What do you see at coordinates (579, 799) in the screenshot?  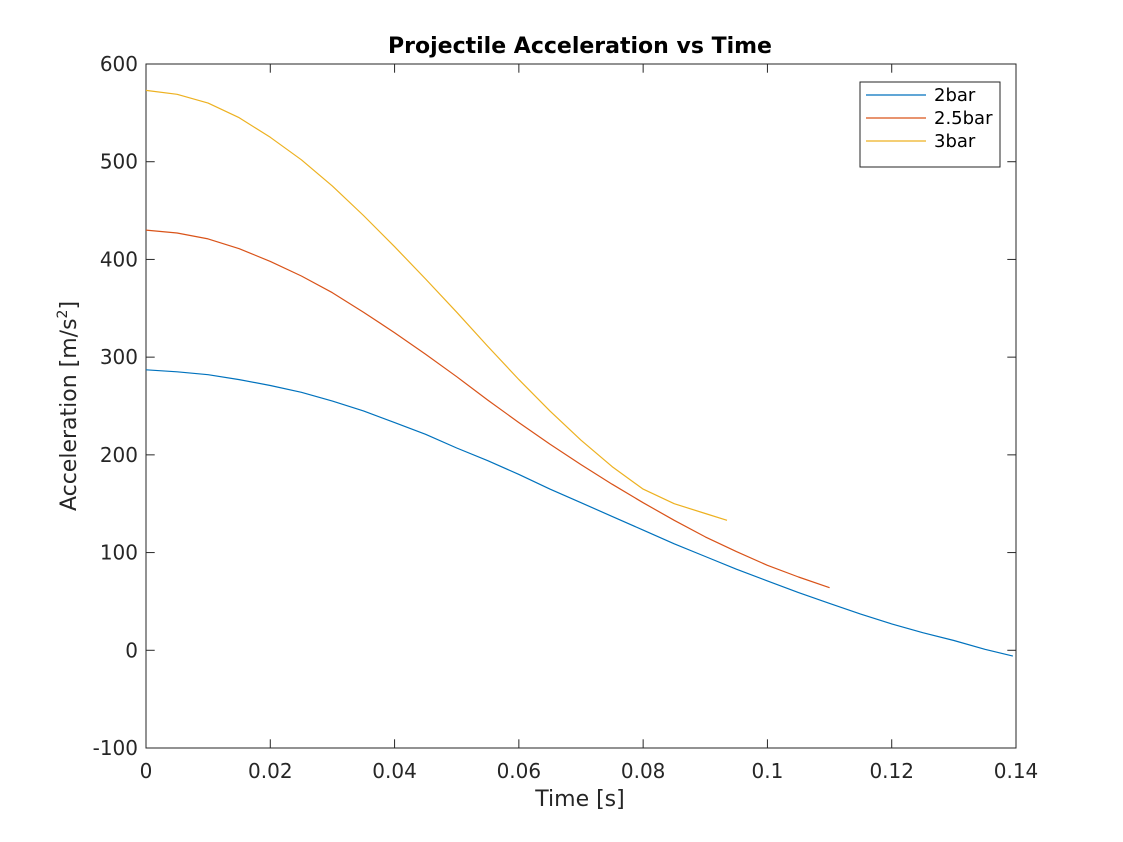 I see `x-axis-label: Time [s]` at bounding box center [579, 799].